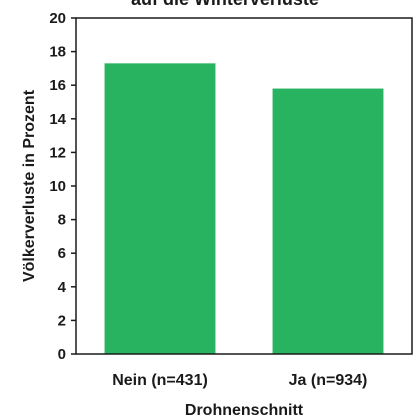 The width and height of the screenshot is (414, 420). I want to click on y-tick-label: 2, so click(62, 320).